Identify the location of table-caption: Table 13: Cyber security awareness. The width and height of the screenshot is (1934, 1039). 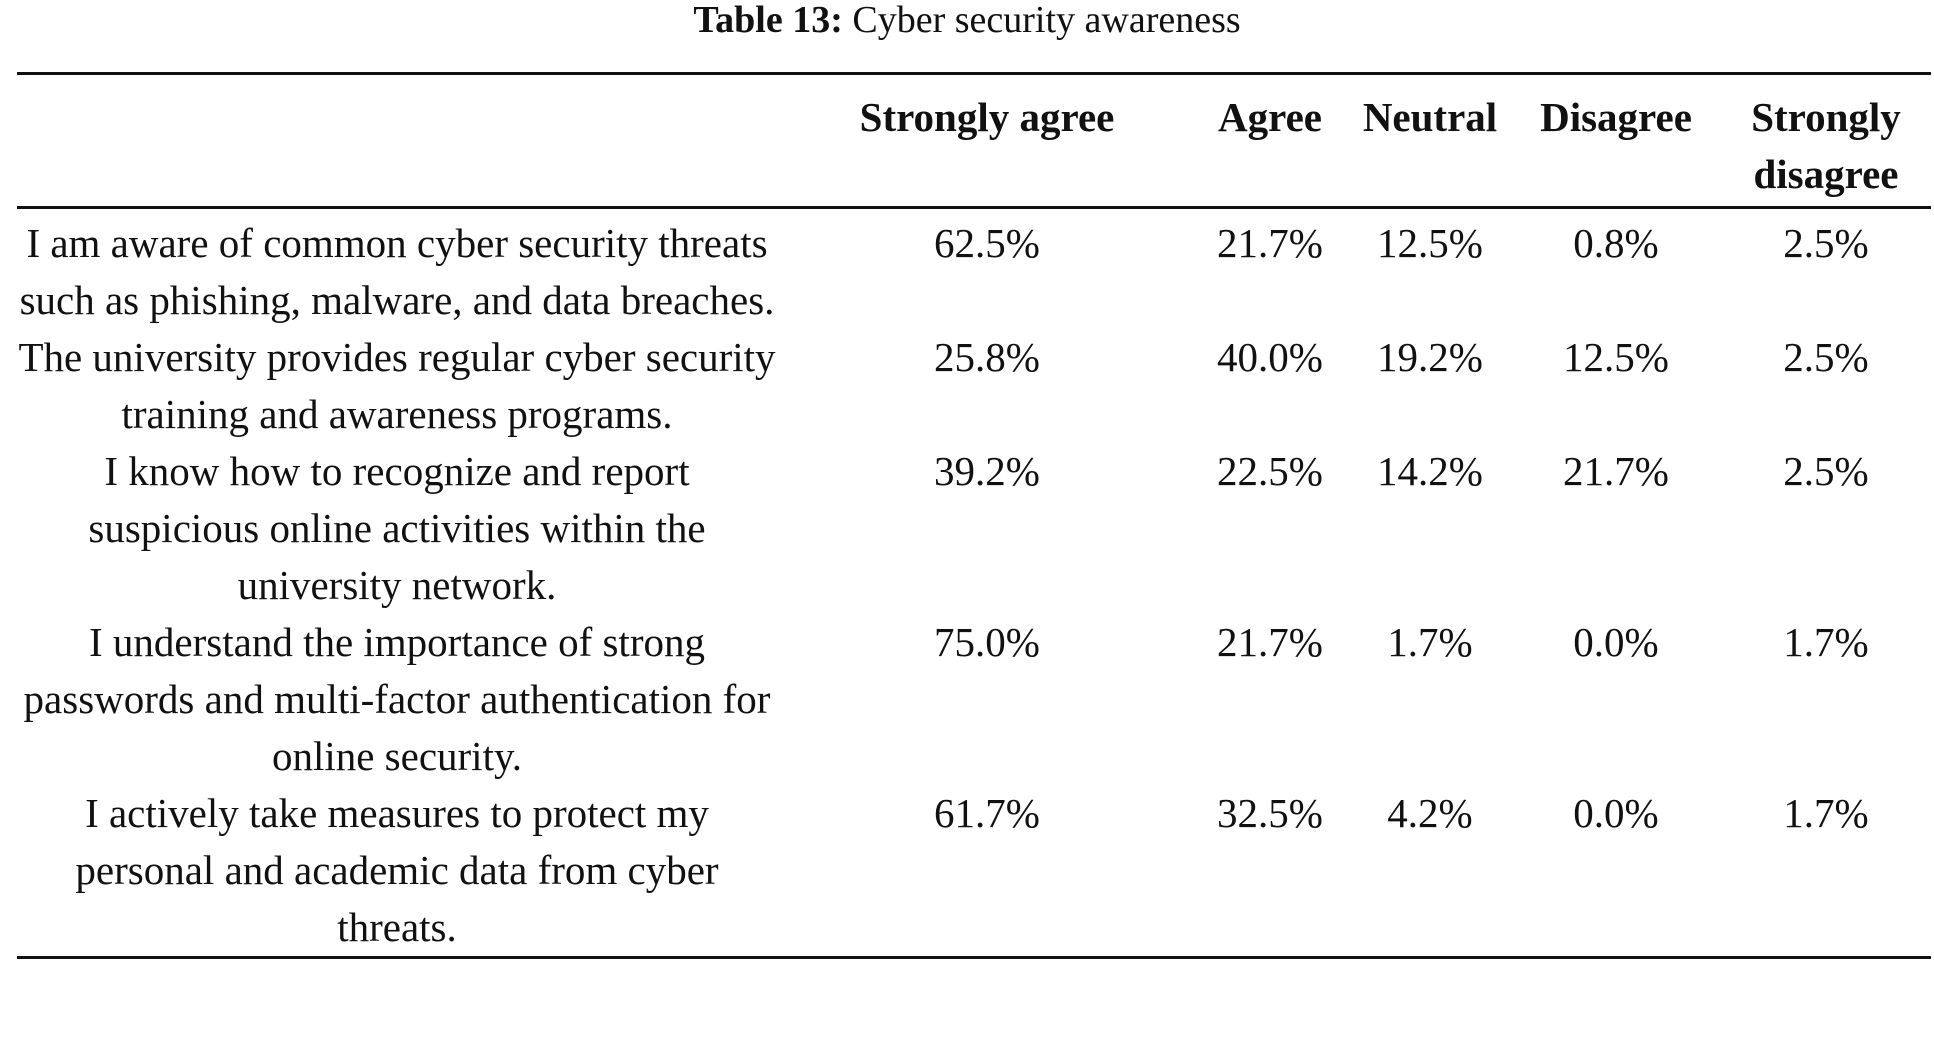
(967, 20).